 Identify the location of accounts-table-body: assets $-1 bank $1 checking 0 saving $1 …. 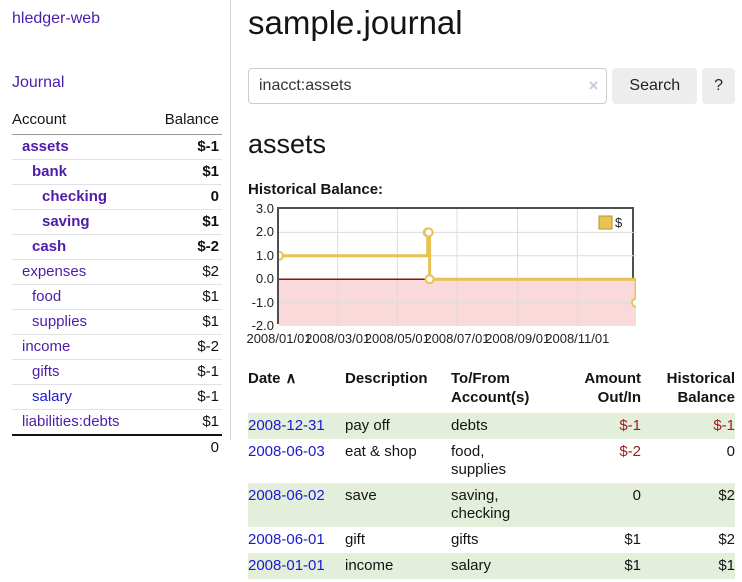
(117, 285).